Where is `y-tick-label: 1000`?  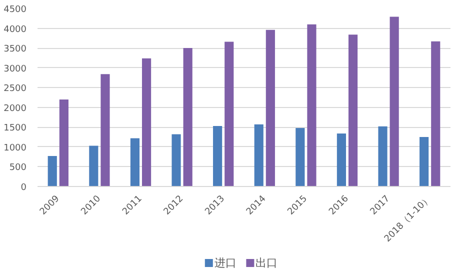 y-tick-label: 1000 is located at coordinates (15, 148).